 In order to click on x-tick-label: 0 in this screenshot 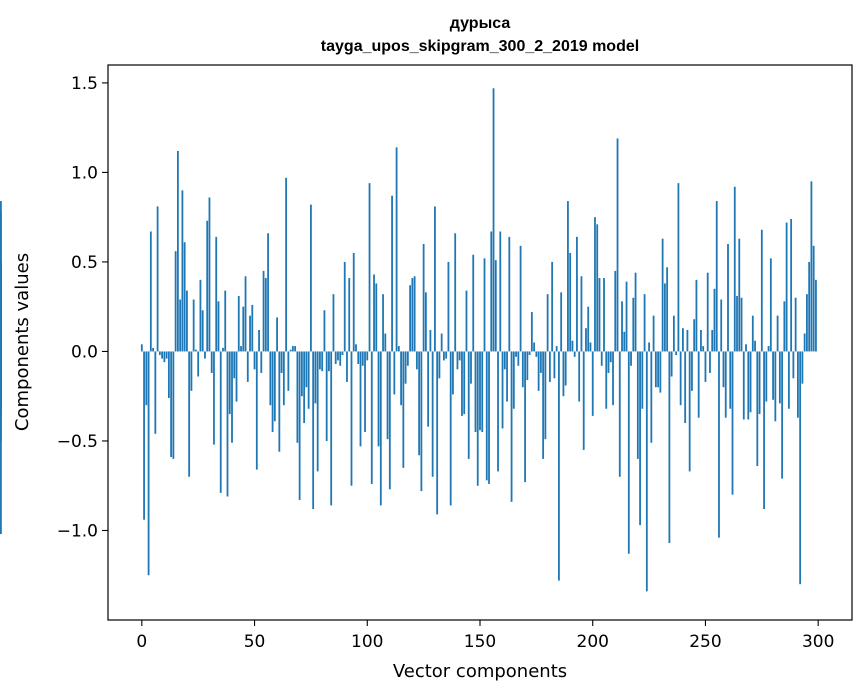, I will do `click(141, 642)`.